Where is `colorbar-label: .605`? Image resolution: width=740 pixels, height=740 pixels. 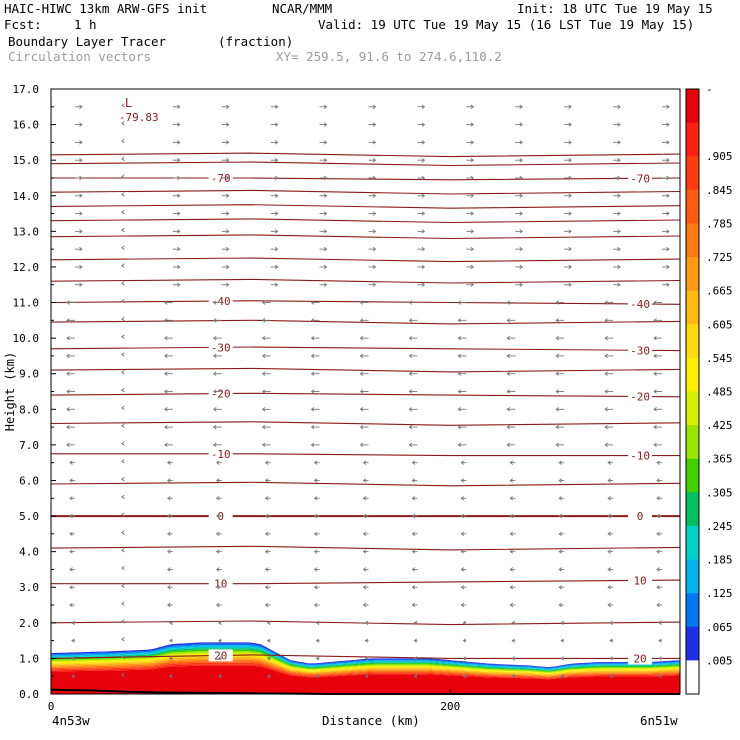
colorbar-label: .605 is located at coordinates (719, 324).